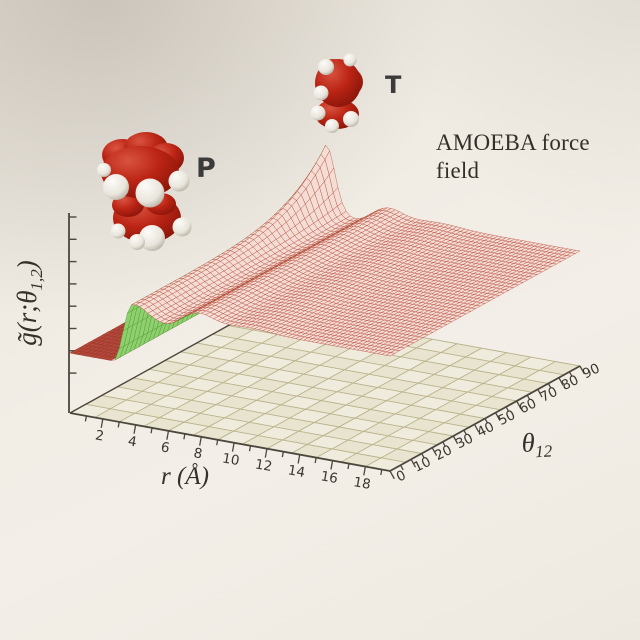  I want to click on theta-tick-label: 80, so click(570, 383).